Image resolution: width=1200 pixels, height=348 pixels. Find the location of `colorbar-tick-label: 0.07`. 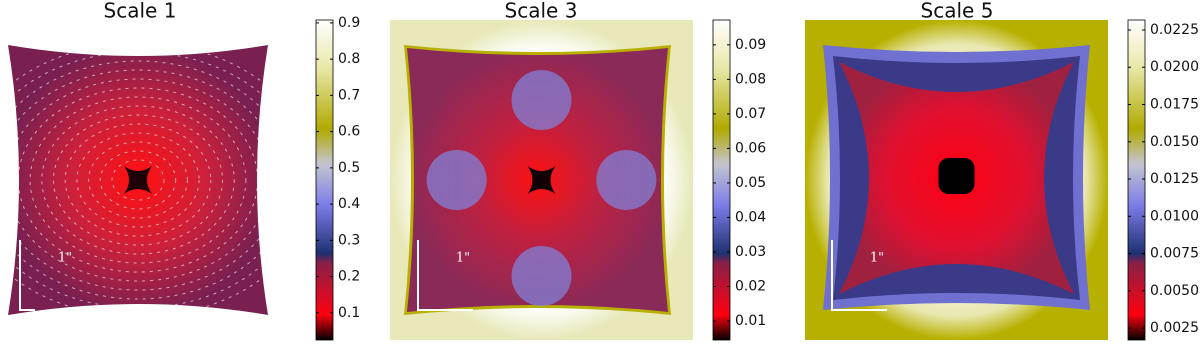

colorbar-tick-label: 0.07 is located at coordinates (750, 114).